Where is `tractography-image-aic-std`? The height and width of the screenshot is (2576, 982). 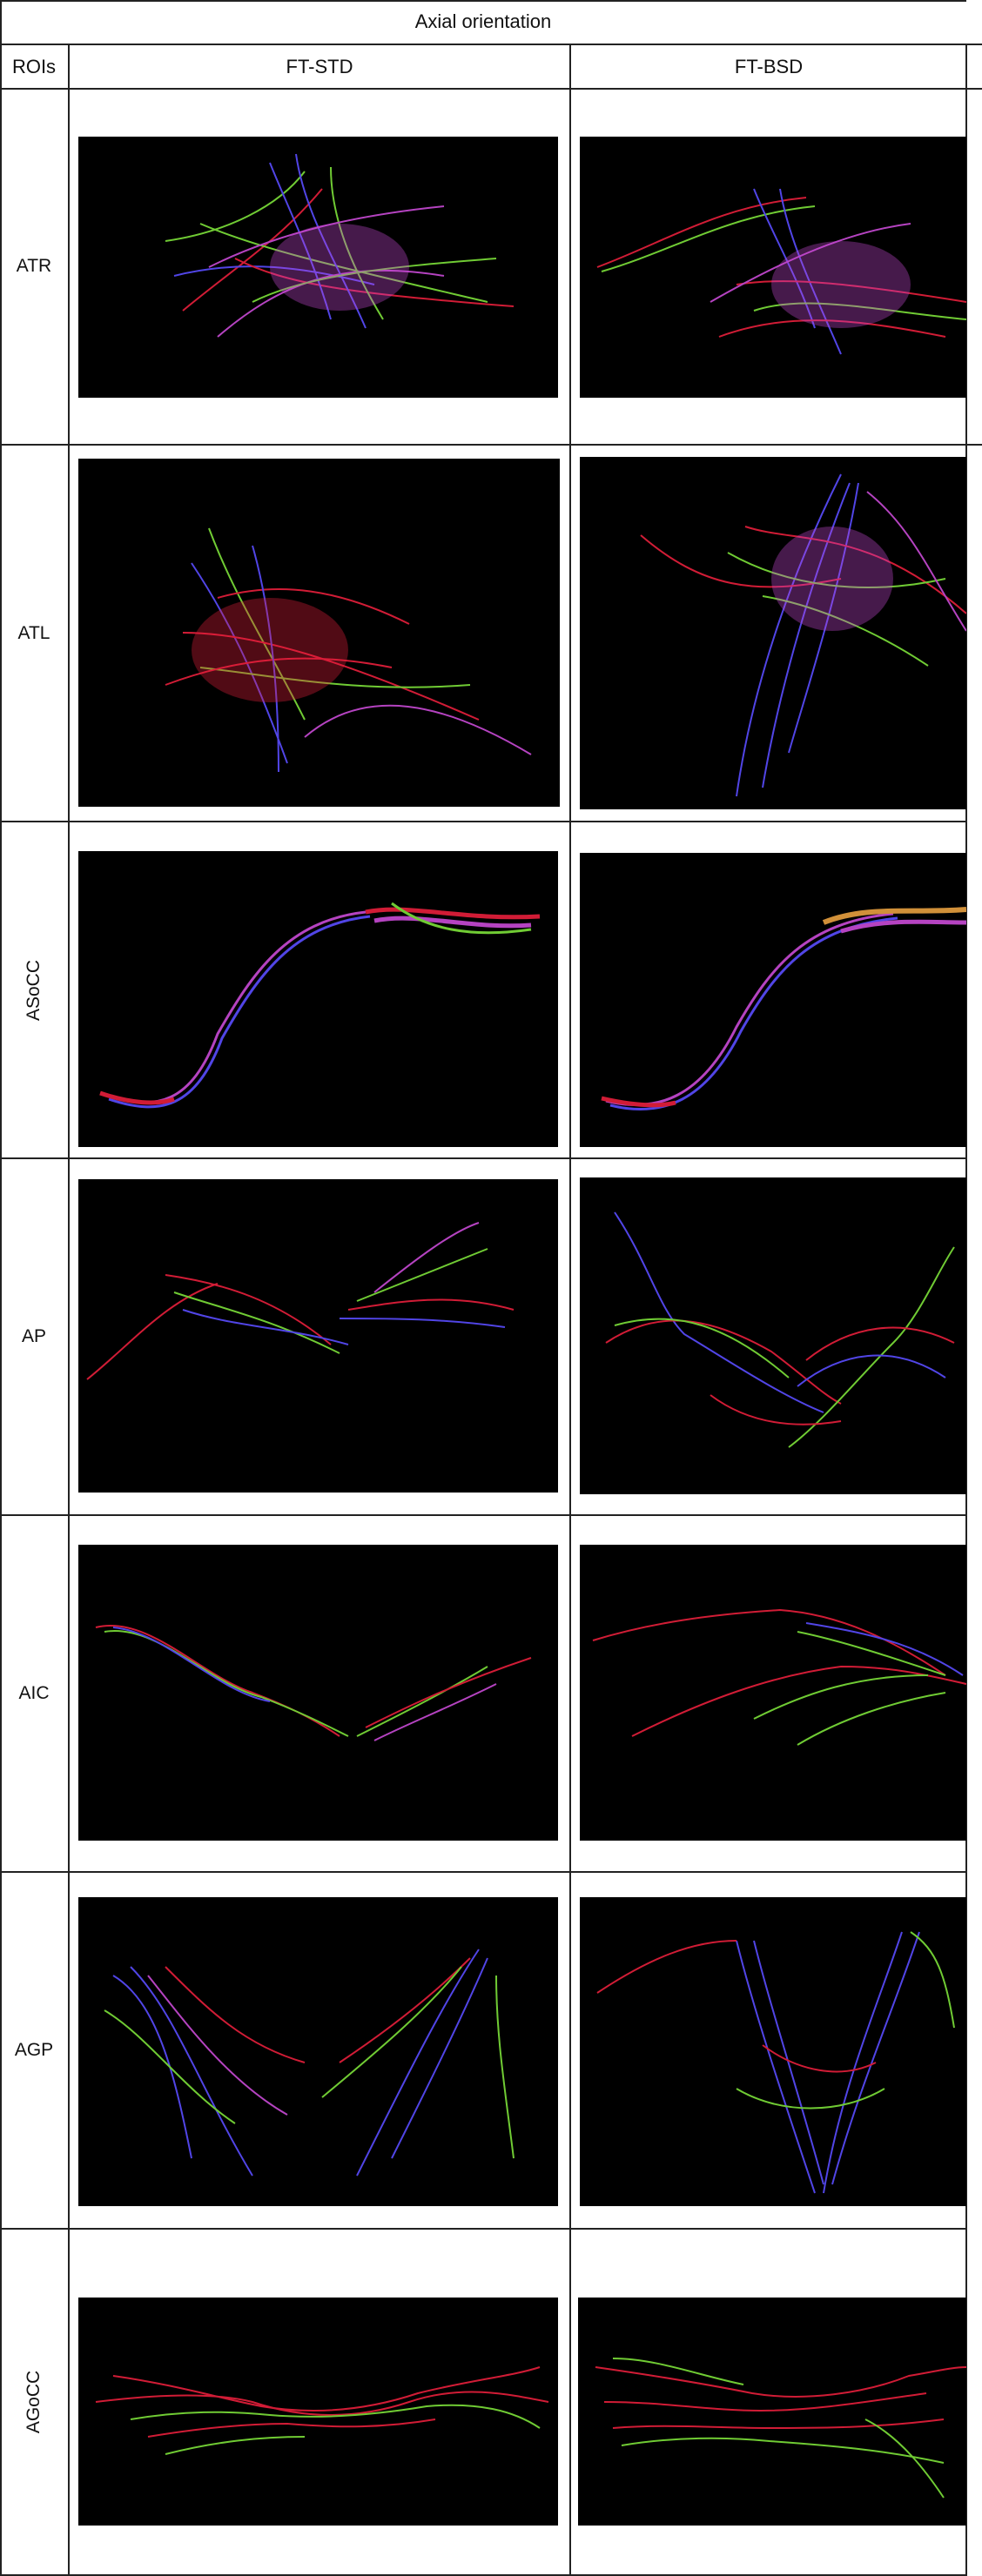 tractography-image-aic-std is located at coordinates (318, 1693).